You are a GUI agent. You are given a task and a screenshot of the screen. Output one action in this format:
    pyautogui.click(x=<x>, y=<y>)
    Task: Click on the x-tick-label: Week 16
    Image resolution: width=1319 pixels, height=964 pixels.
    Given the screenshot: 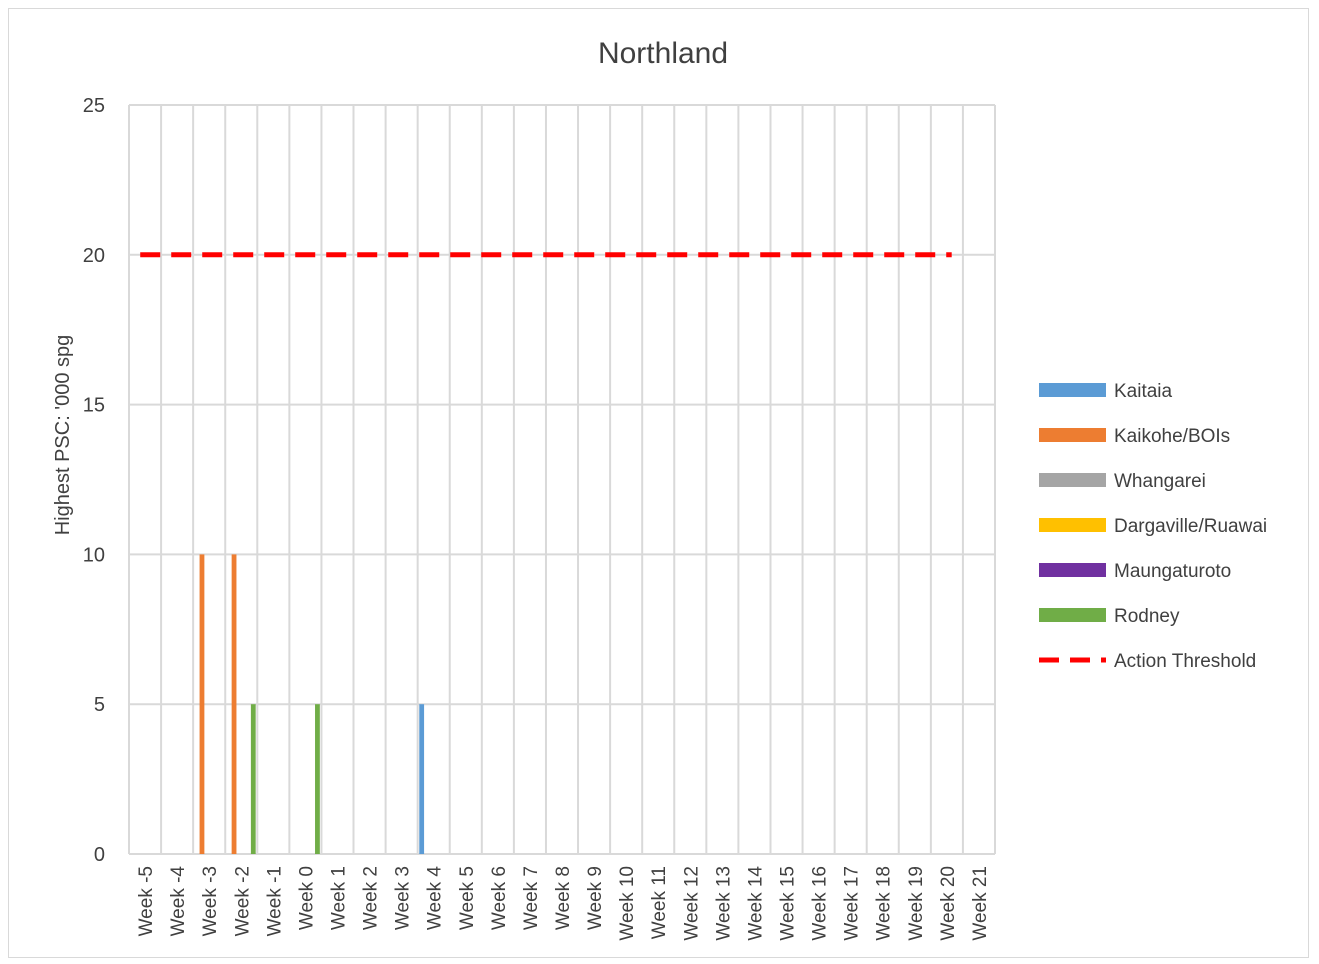 What is the action you would take?
    pyautogui.click(x=820, y=903)
    